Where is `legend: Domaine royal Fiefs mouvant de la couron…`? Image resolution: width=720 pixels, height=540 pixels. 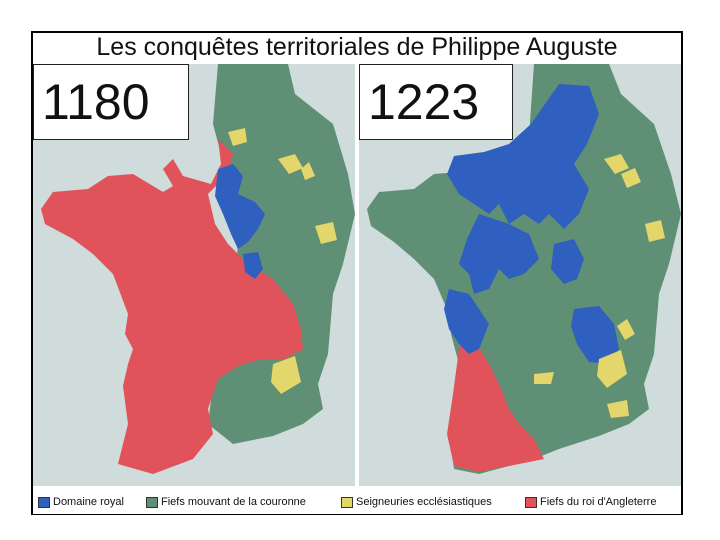 legend: Domaine royal Fiefs mouvant de la couron… is located at coordinates (357, 502).